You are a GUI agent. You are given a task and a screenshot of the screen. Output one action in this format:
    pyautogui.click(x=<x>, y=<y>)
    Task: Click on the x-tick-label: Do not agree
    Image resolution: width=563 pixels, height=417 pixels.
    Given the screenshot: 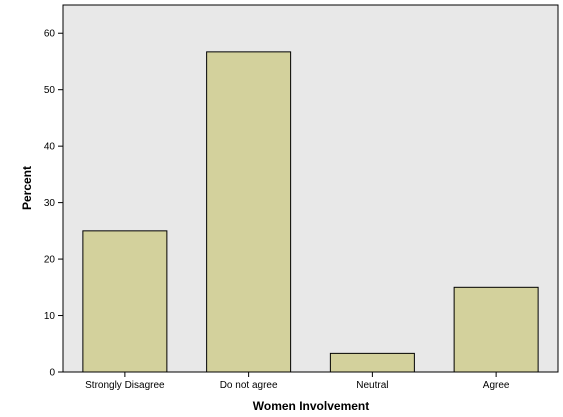 What is the action you would take?
    pyautogui.click(x=249, y=385)
    